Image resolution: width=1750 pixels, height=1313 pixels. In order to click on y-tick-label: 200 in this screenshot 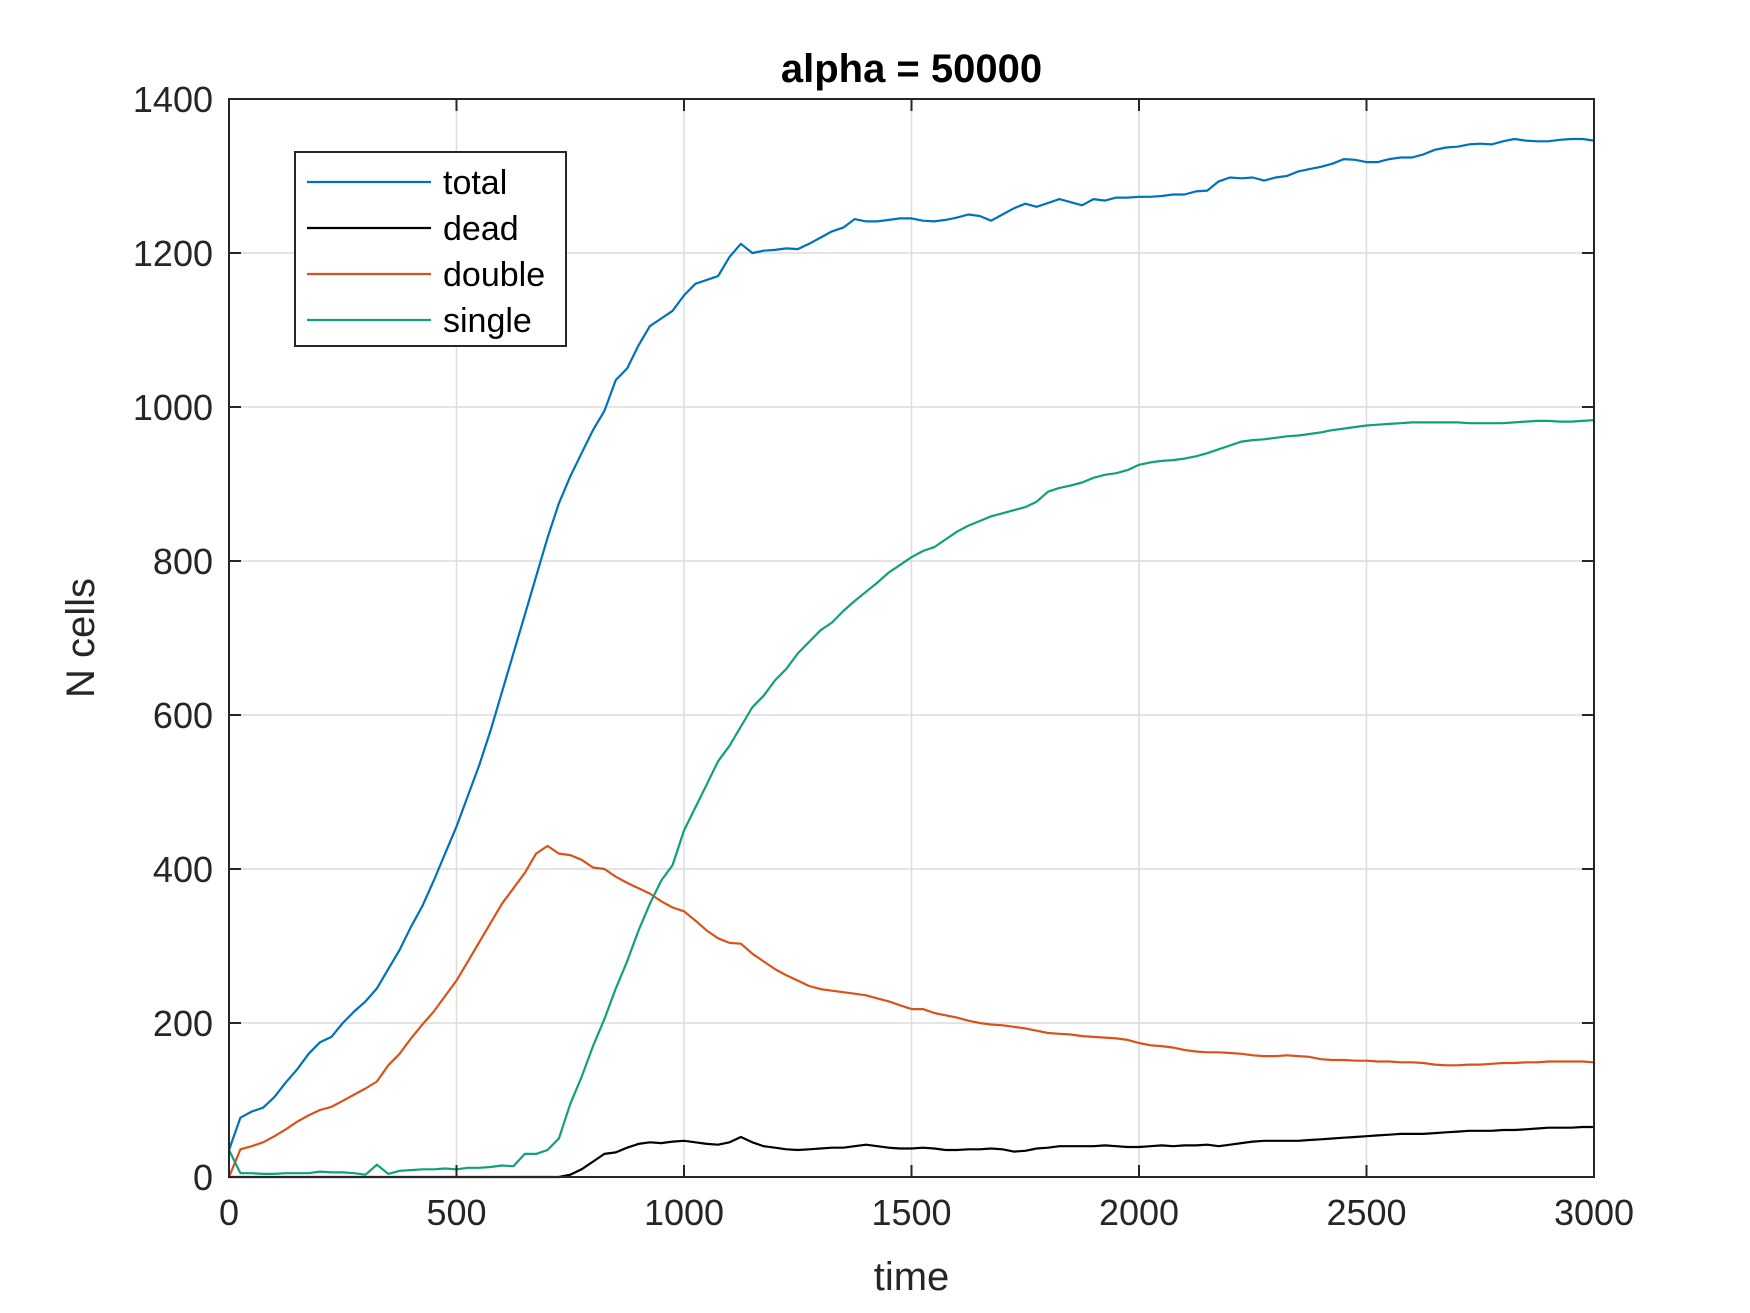, I will do `click(183, 1023)`.